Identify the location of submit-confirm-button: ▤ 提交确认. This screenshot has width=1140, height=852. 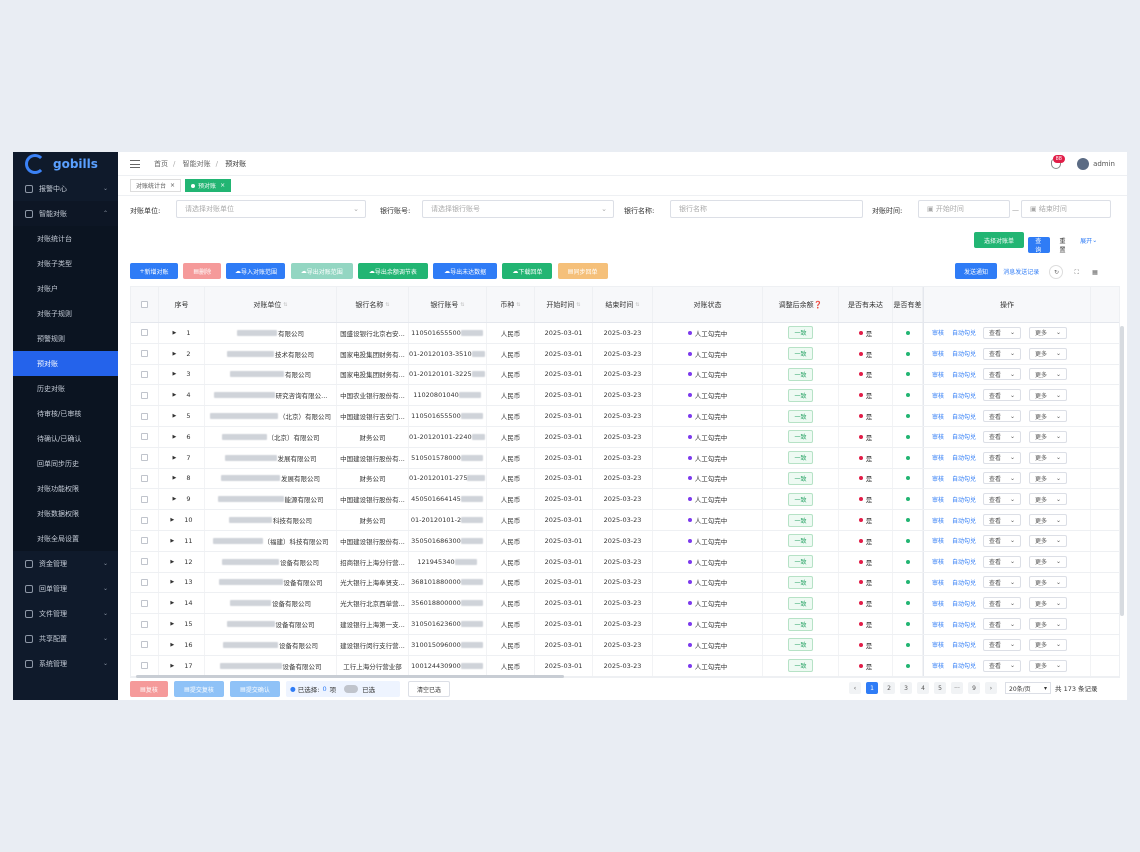
(255, 689).